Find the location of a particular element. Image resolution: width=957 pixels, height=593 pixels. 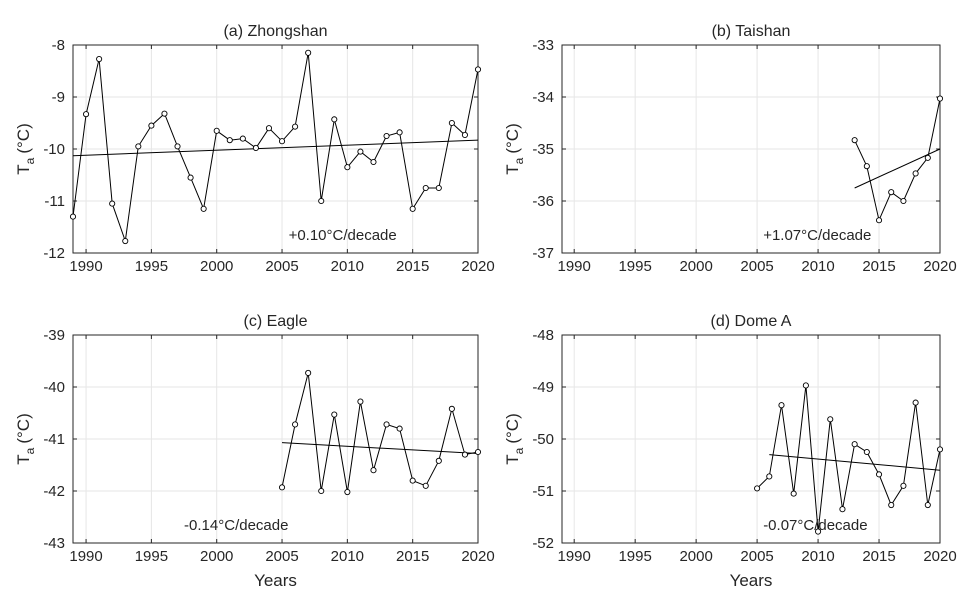

x-tick-label: 1995 is located at coordinates (151, 556).